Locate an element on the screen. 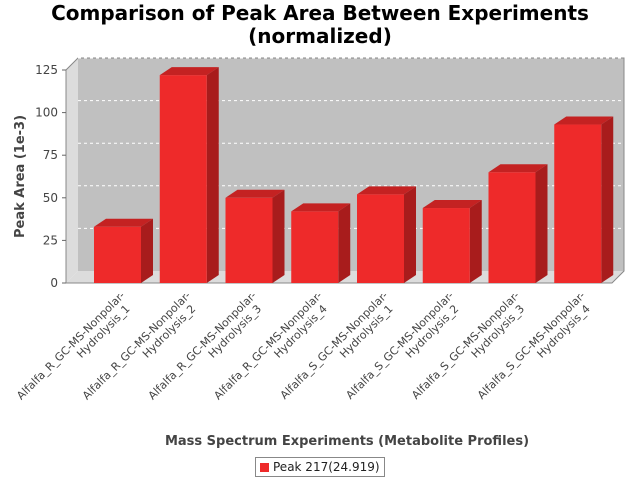 Image resolution: width=640 pixels, height=480 pixels. x-tick-label: Alfalfa_R_GC-MS-Nonpolar-Hydrolysis_3 is located at coordinates (205, 345).